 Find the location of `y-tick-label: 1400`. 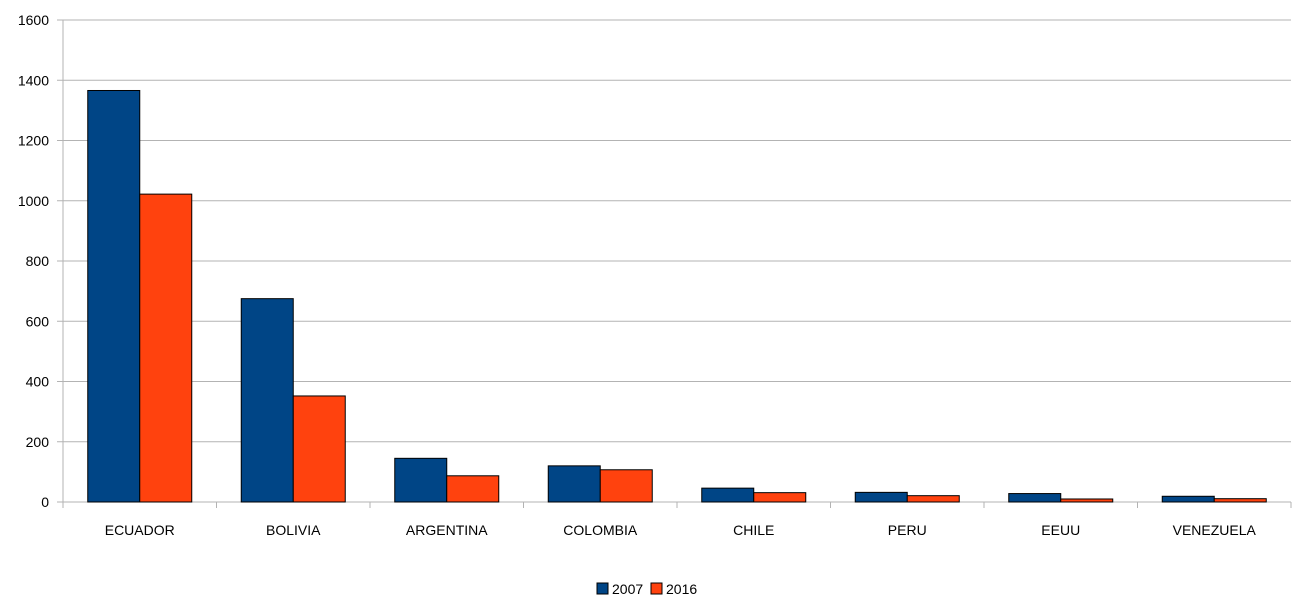

y-tick-label: 1400 is located at coordinates (33, 80).